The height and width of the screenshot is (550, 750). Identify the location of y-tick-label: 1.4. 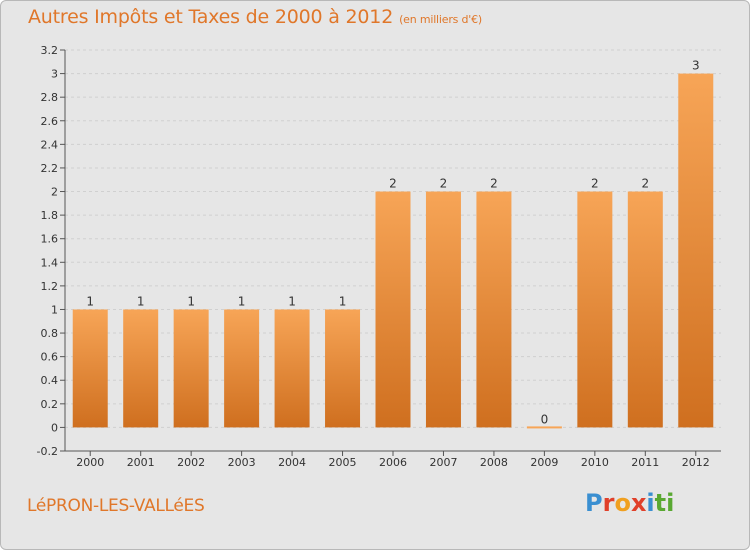
(50, 262).